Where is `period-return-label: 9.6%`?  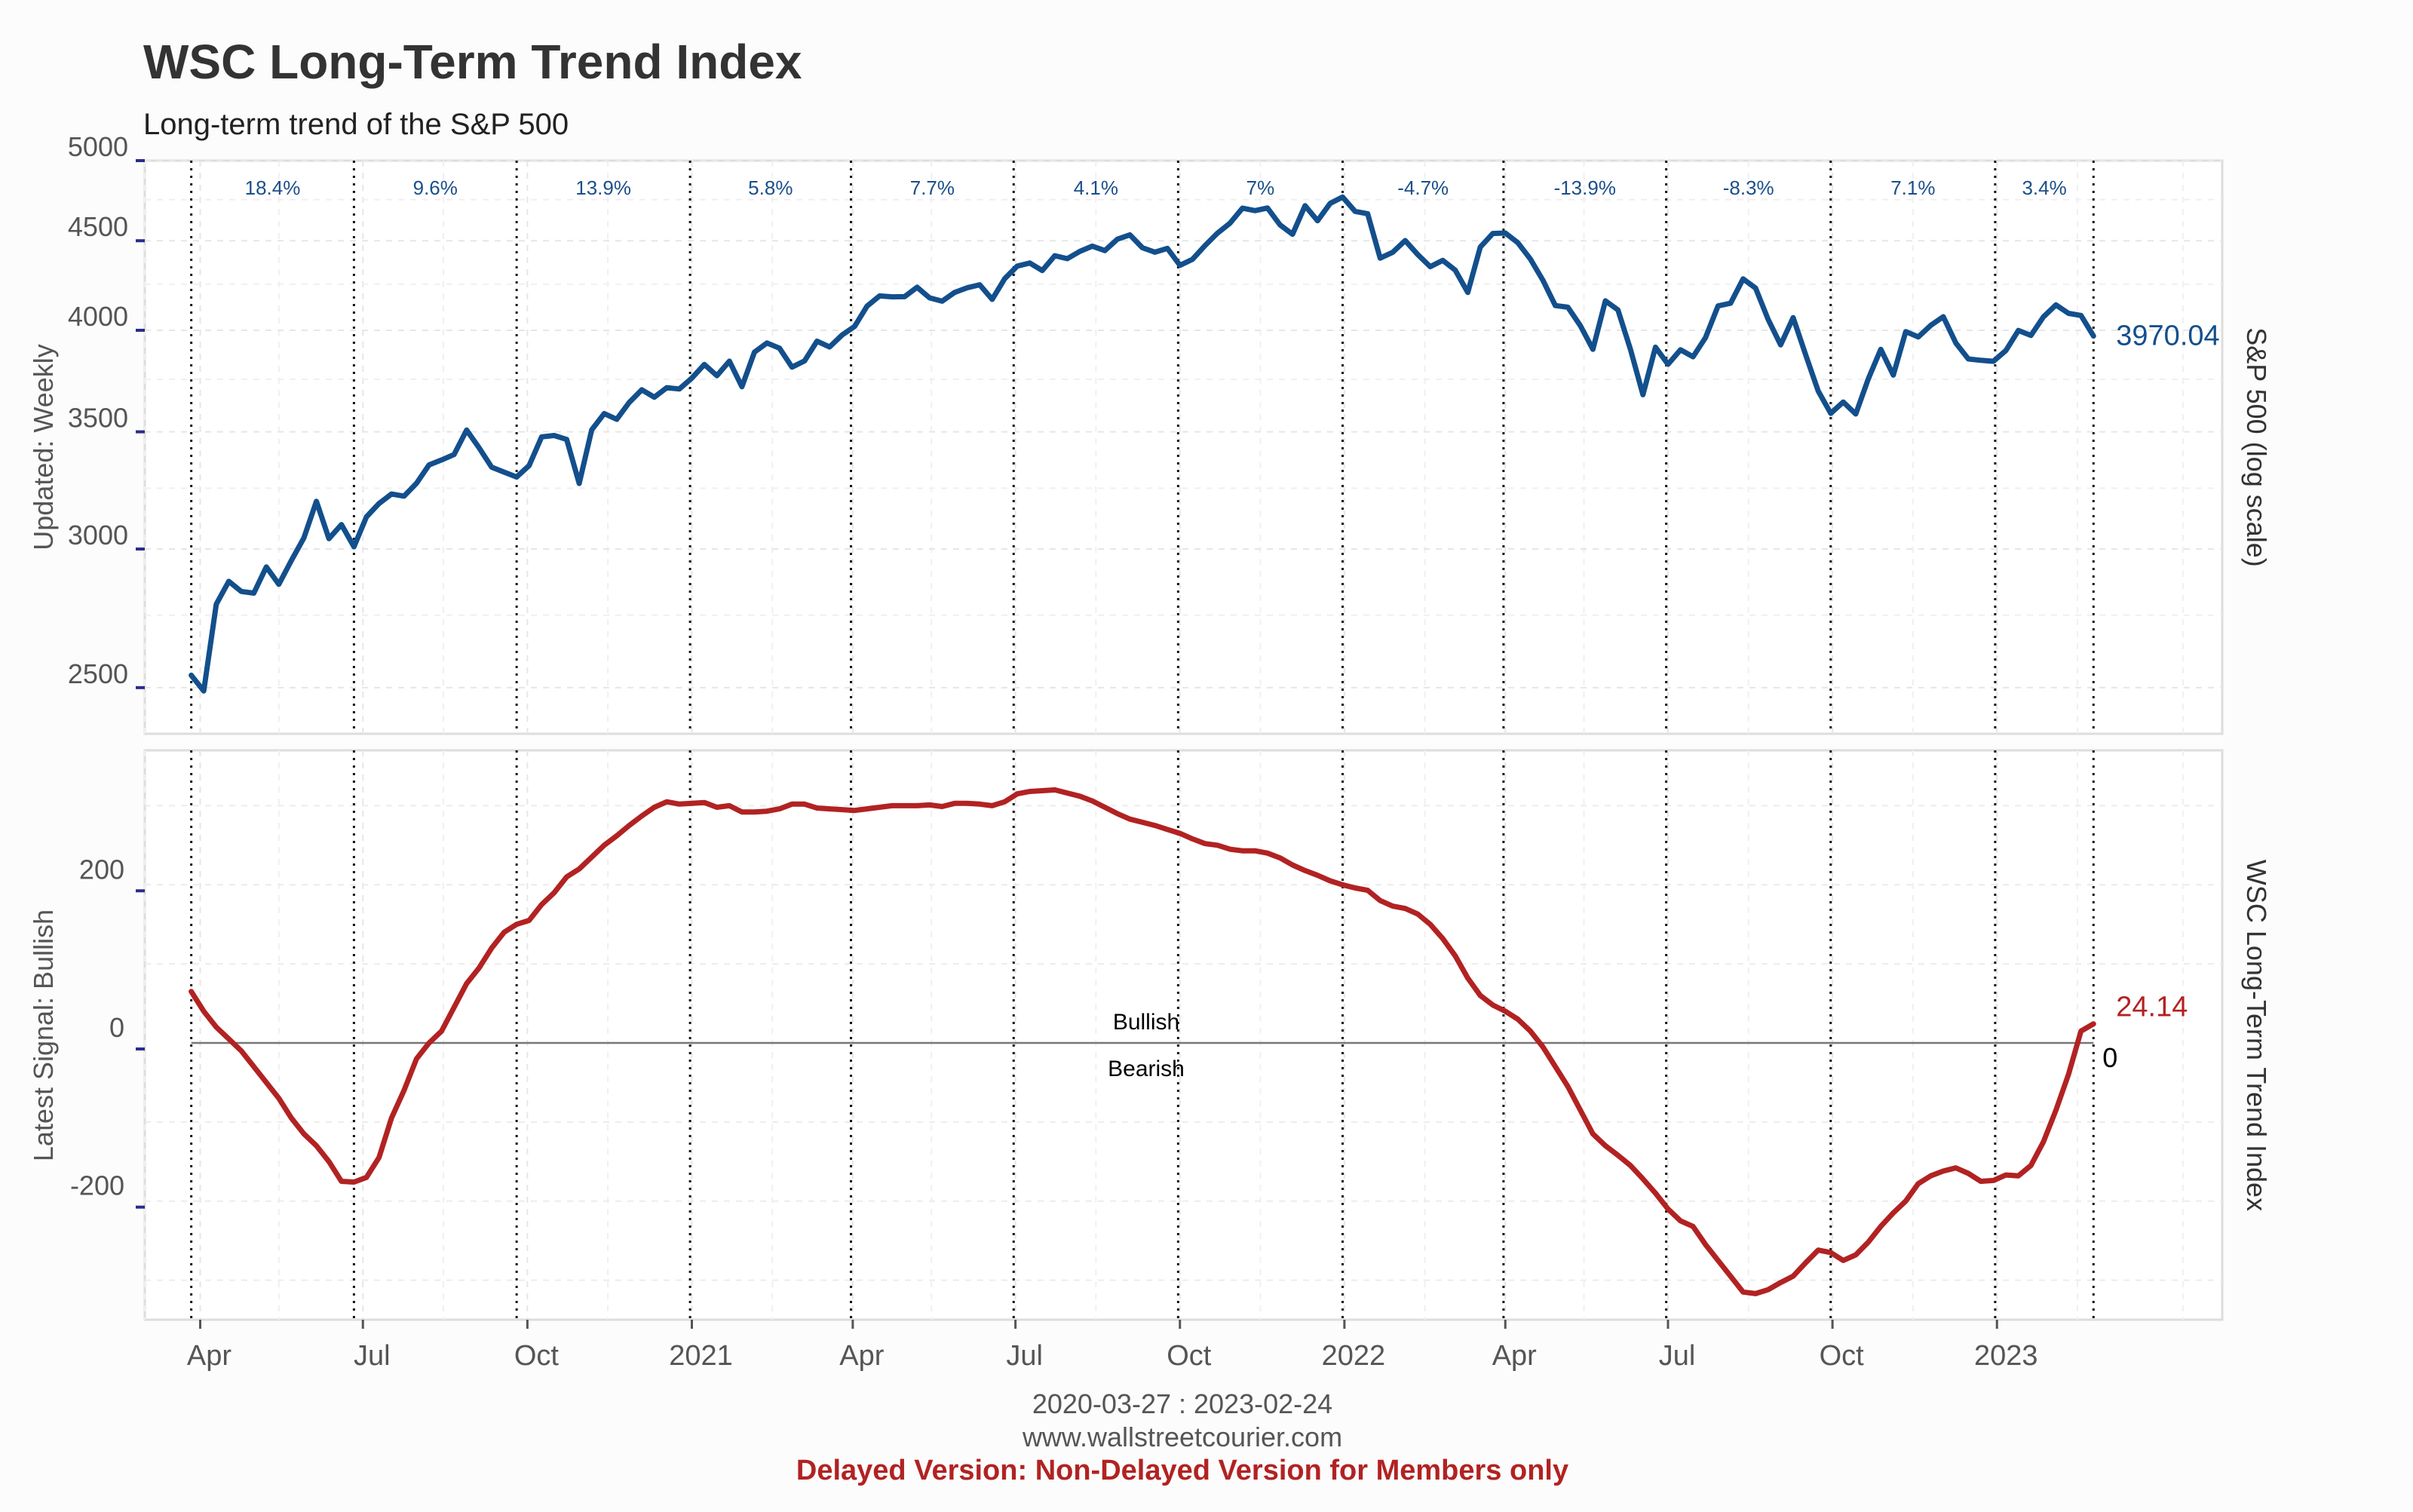
period-return-label: 9.6% is located at coordinates (435, 187).